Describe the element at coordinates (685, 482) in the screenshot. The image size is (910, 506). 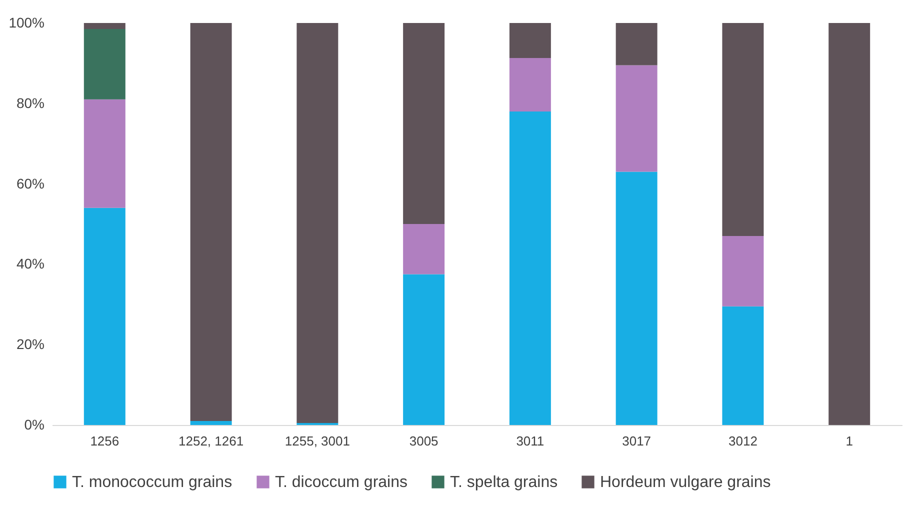
I see `legend-label: Hordeum vulgare grains` at that location.